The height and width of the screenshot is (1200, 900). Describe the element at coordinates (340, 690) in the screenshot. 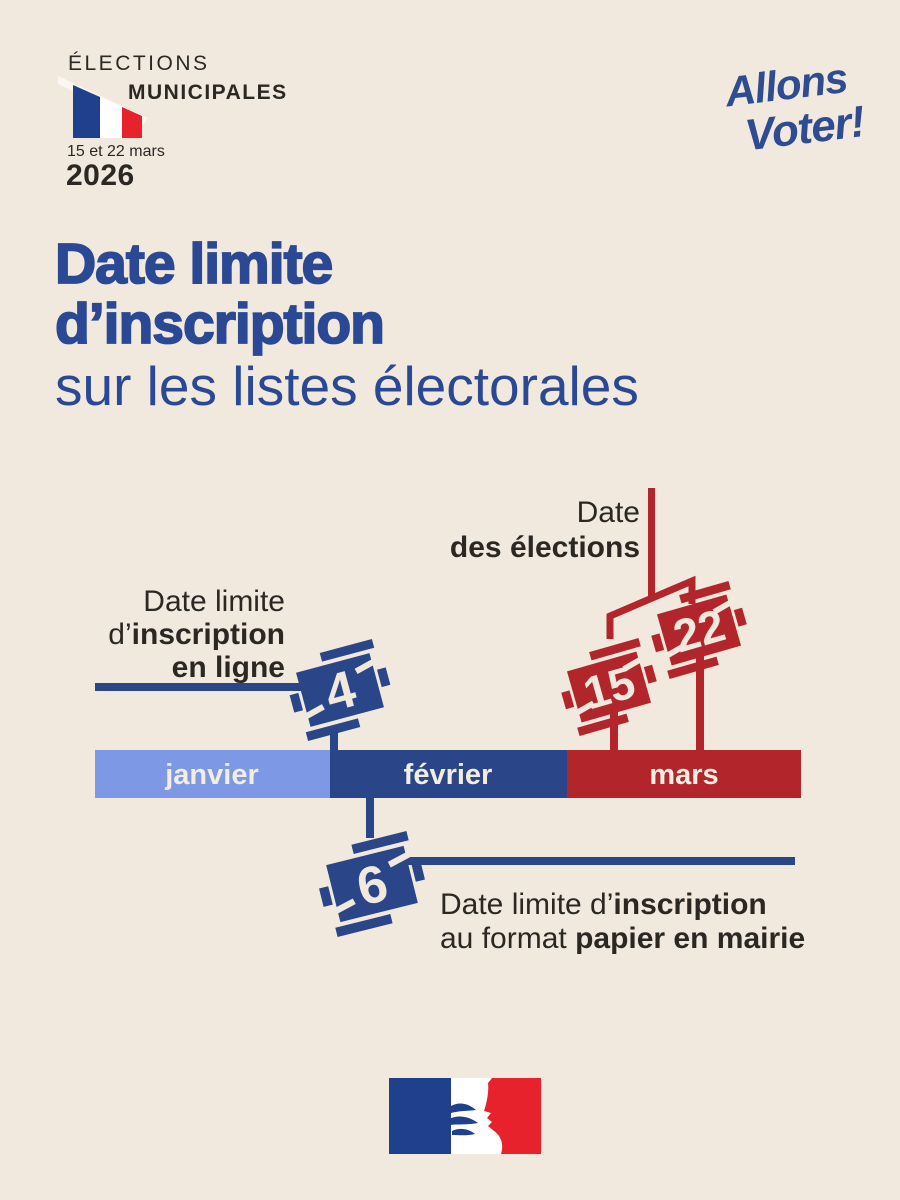

I see `badge-online-deadline-4: 4` at that location.